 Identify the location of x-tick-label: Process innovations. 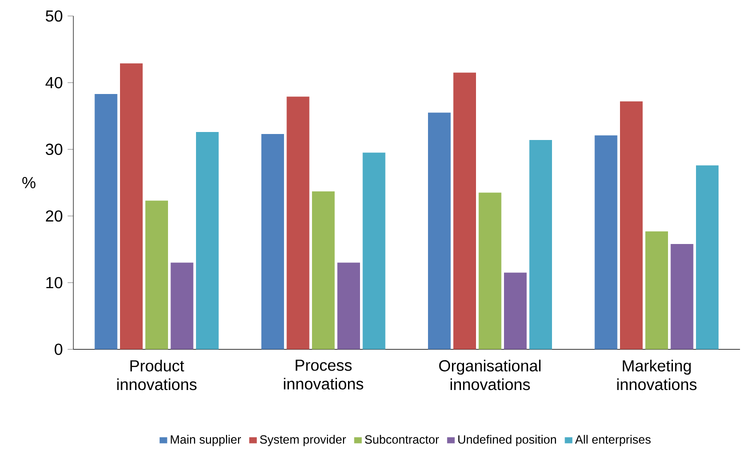
(324, 375).